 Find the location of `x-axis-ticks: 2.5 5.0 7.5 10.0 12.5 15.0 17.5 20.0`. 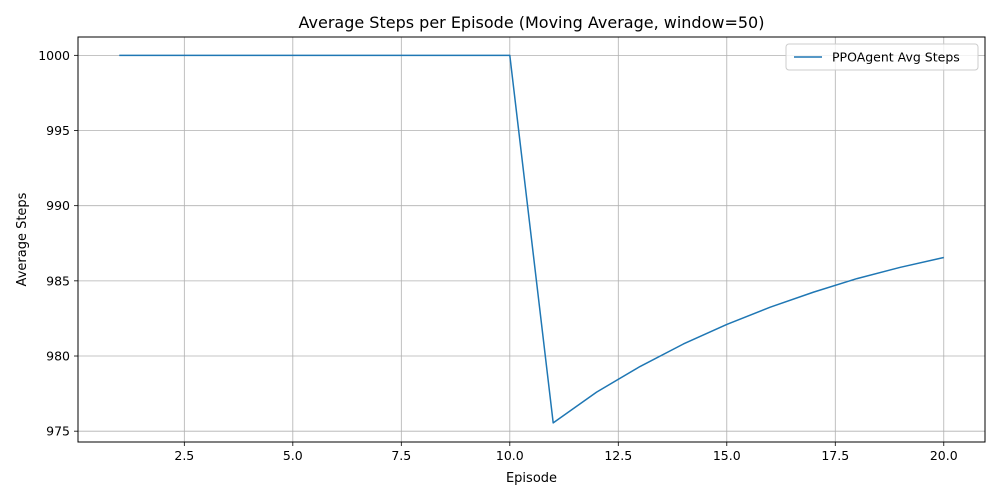

x-axis-ticks: 2.5 5.0 7.5 10.0 12.5 15.0 17.5 20.0 is located at coordinates (566, 452).